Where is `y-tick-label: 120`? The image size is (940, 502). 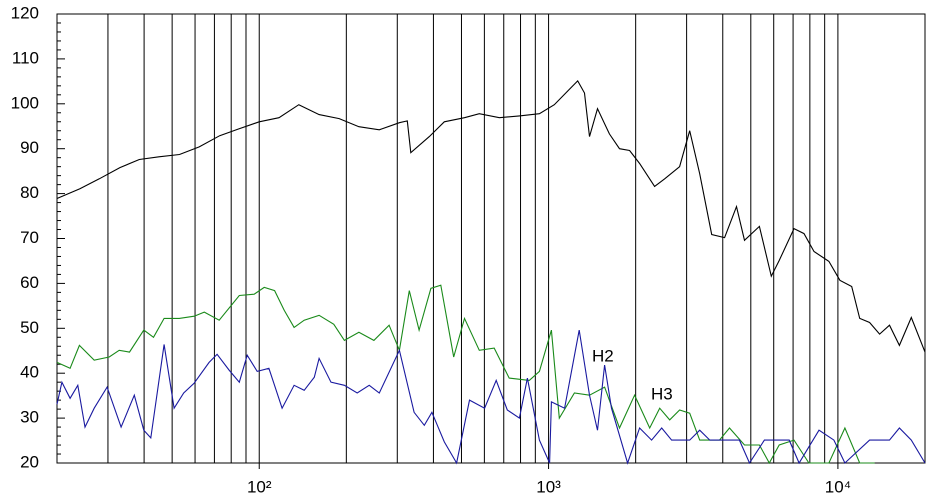
y-tick-label: 120 is located at coordinates (25, 12).